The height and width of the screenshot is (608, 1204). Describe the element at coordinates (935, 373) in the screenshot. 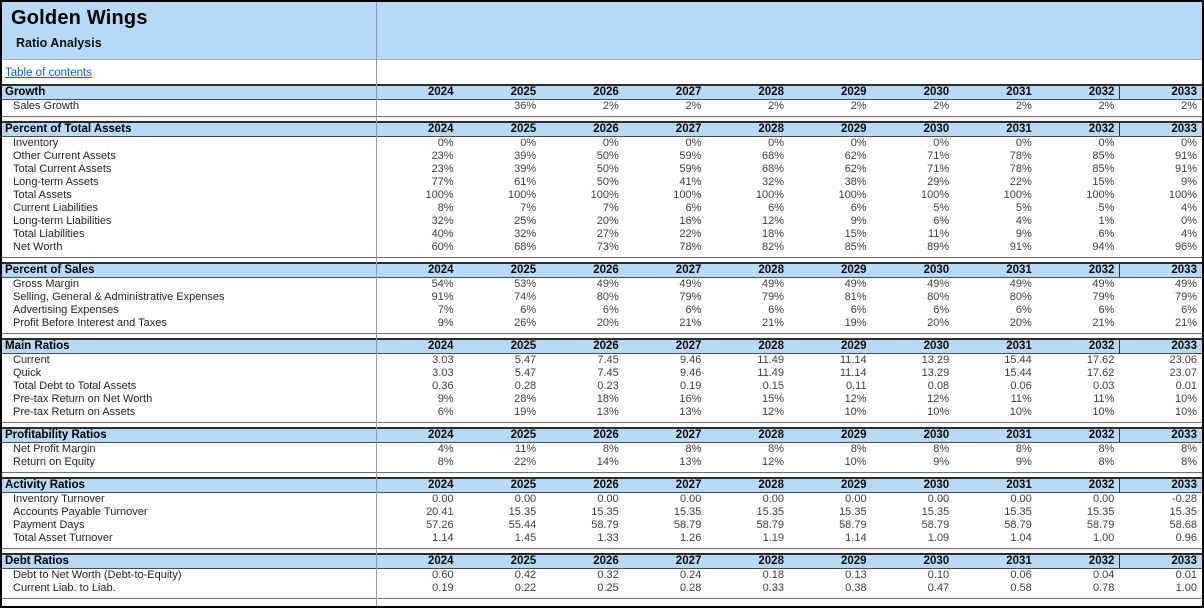

I see `cell-value: 13.29` at that location.